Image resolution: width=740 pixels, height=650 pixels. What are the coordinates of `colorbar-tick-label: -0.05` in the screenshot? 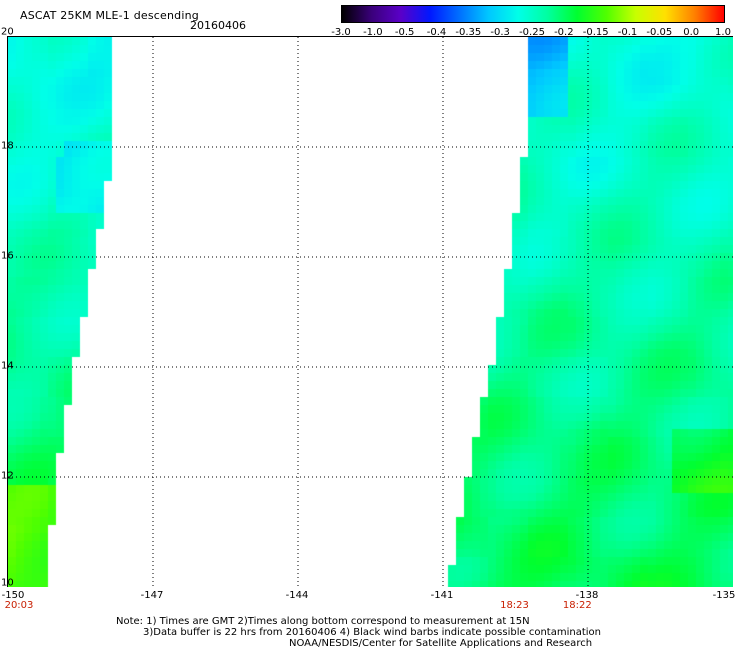 It's located at (659, 32).